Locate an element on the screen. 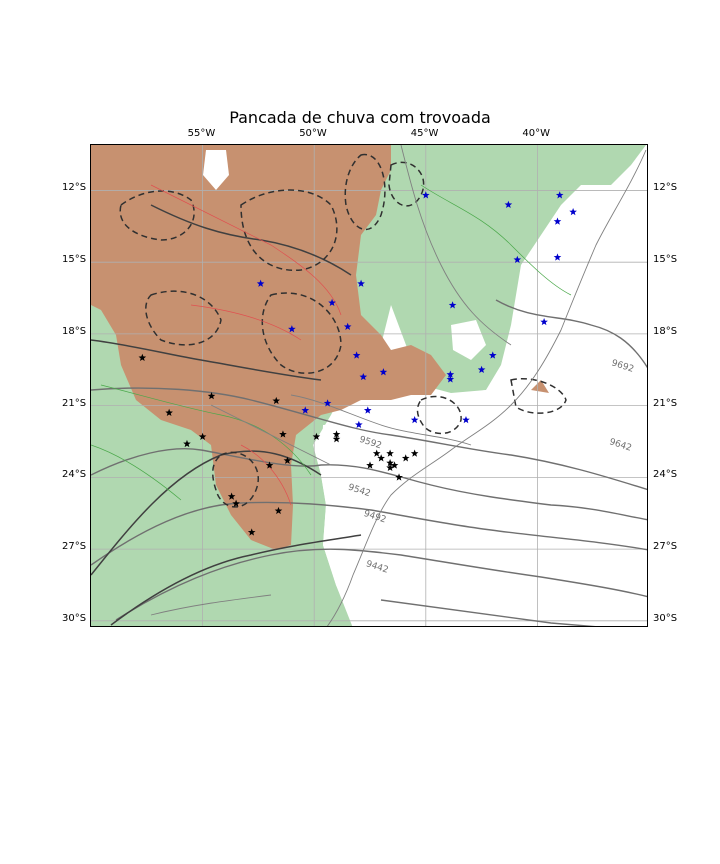 This screenshot has height=864, width=720. coastal-white-area is located at coordinates (431, 500).